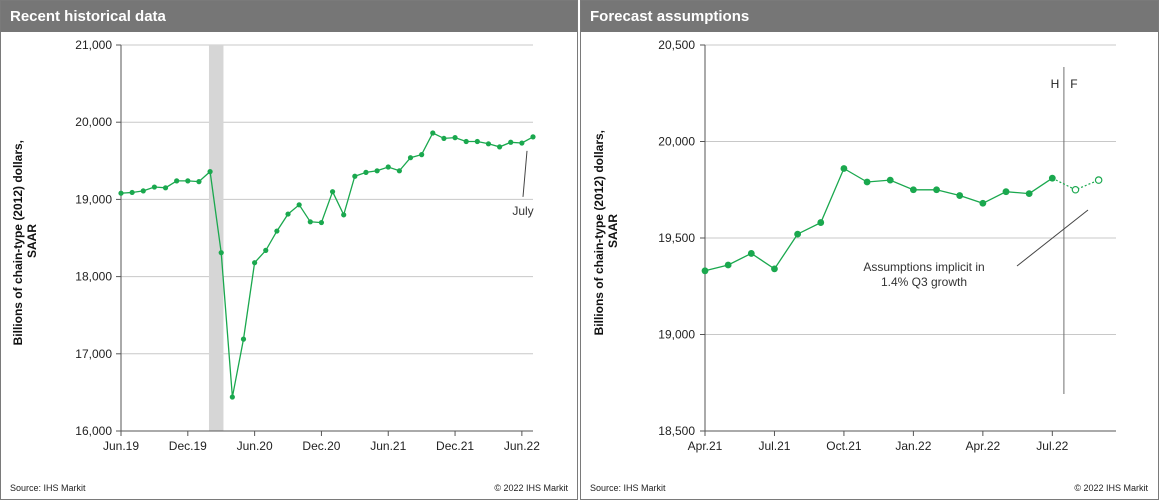 The width and height of the screenshot is (1162, 500). Describe the element at coordinates (923, 267) in the screenshot. I see `assumptions-callout-line1: Assumptions implicit in` at that location.